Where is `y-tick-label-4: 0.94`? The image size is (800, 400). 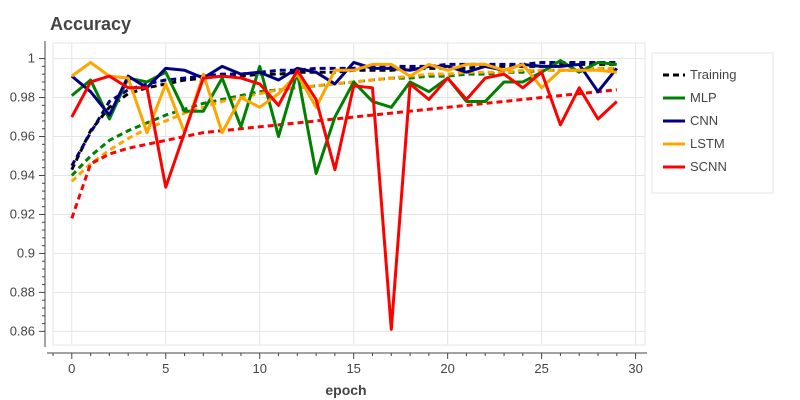 y-tick-label-4: 0.94 is located at coordinates (22, 174).